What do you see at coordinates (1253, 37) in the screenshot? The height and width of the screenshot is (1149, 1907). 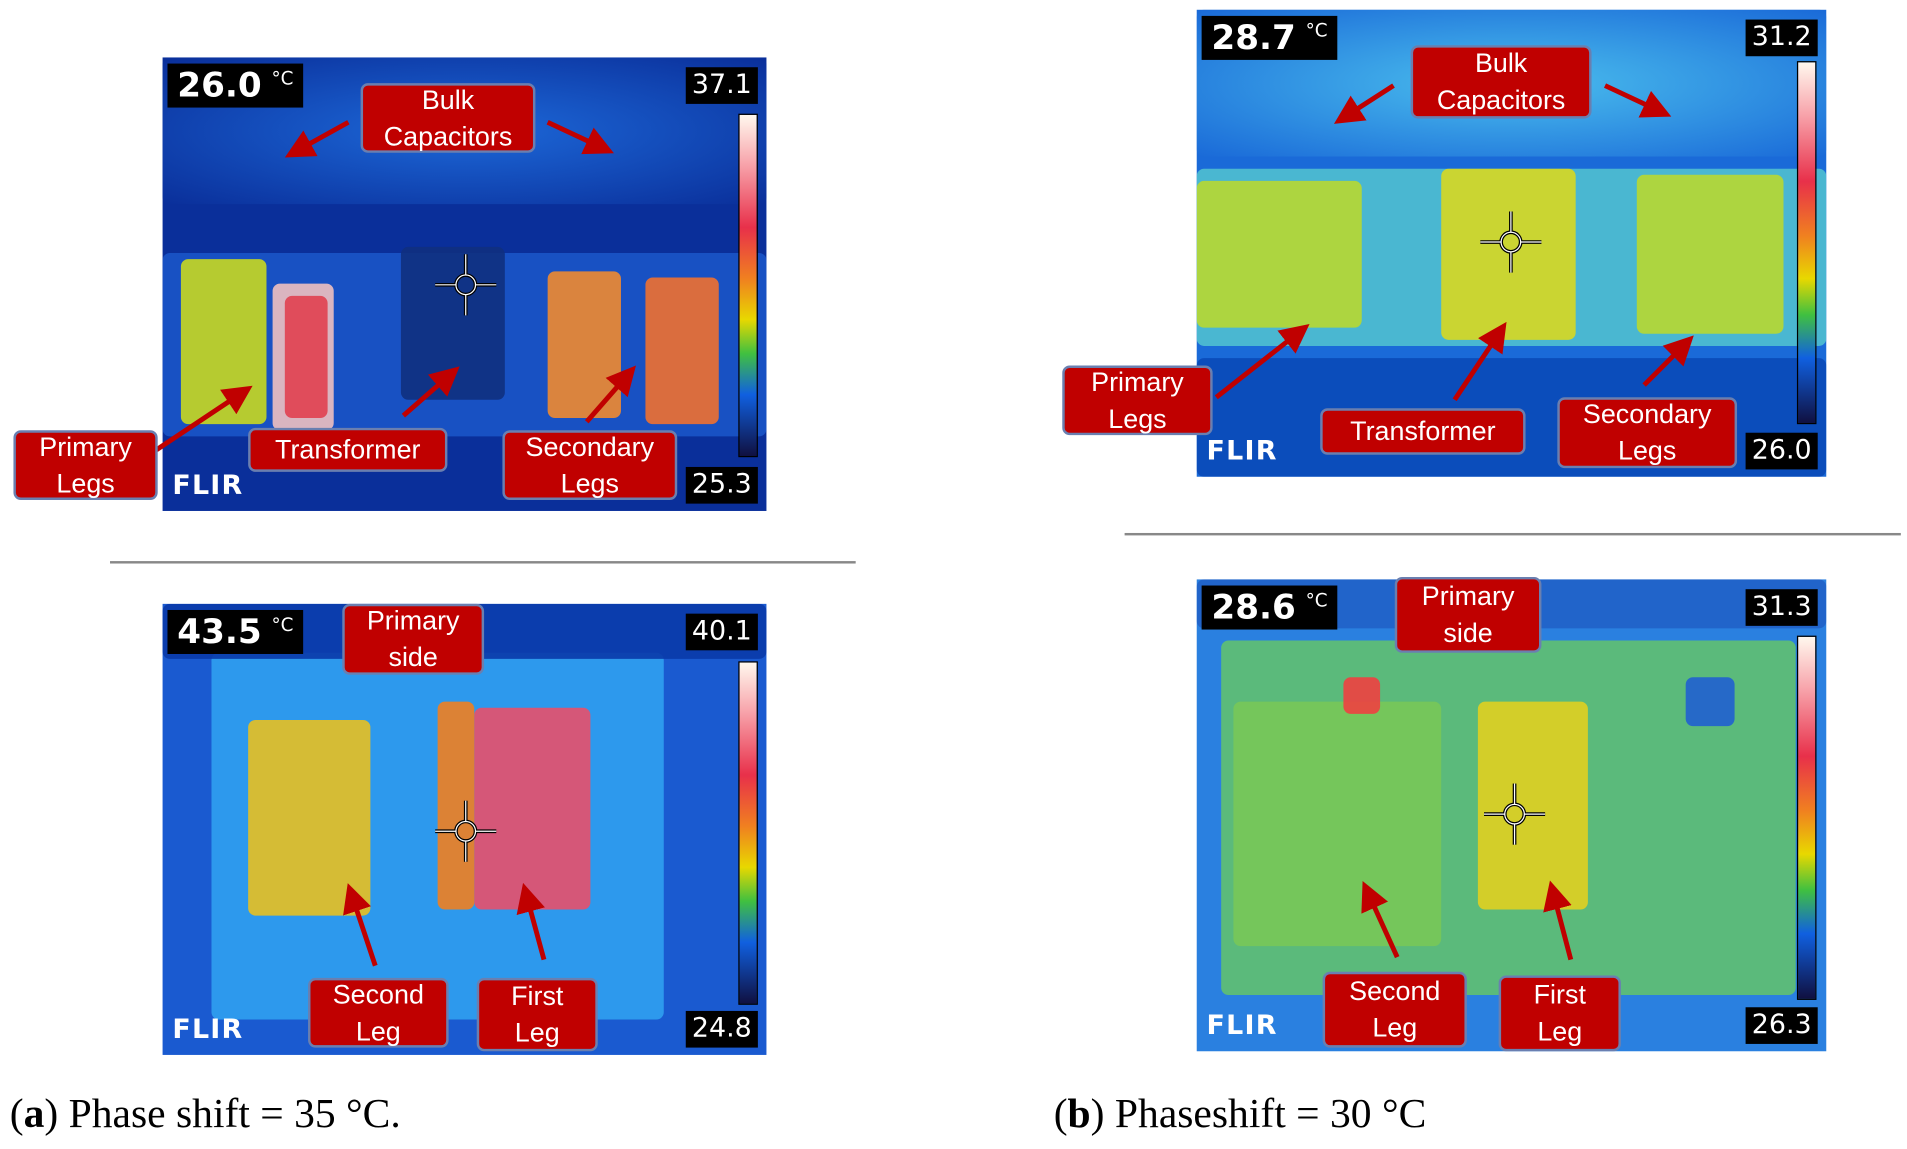 I see `spot-value: 28.7` at bounding box center [1253, 37].